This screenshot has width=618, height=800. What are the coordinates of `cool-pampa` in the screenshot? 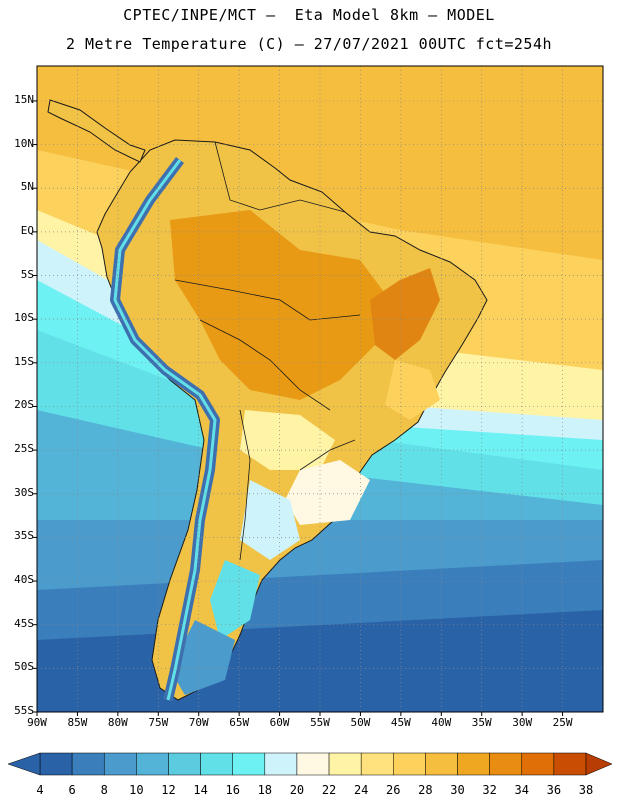 It's located at (327, 492).